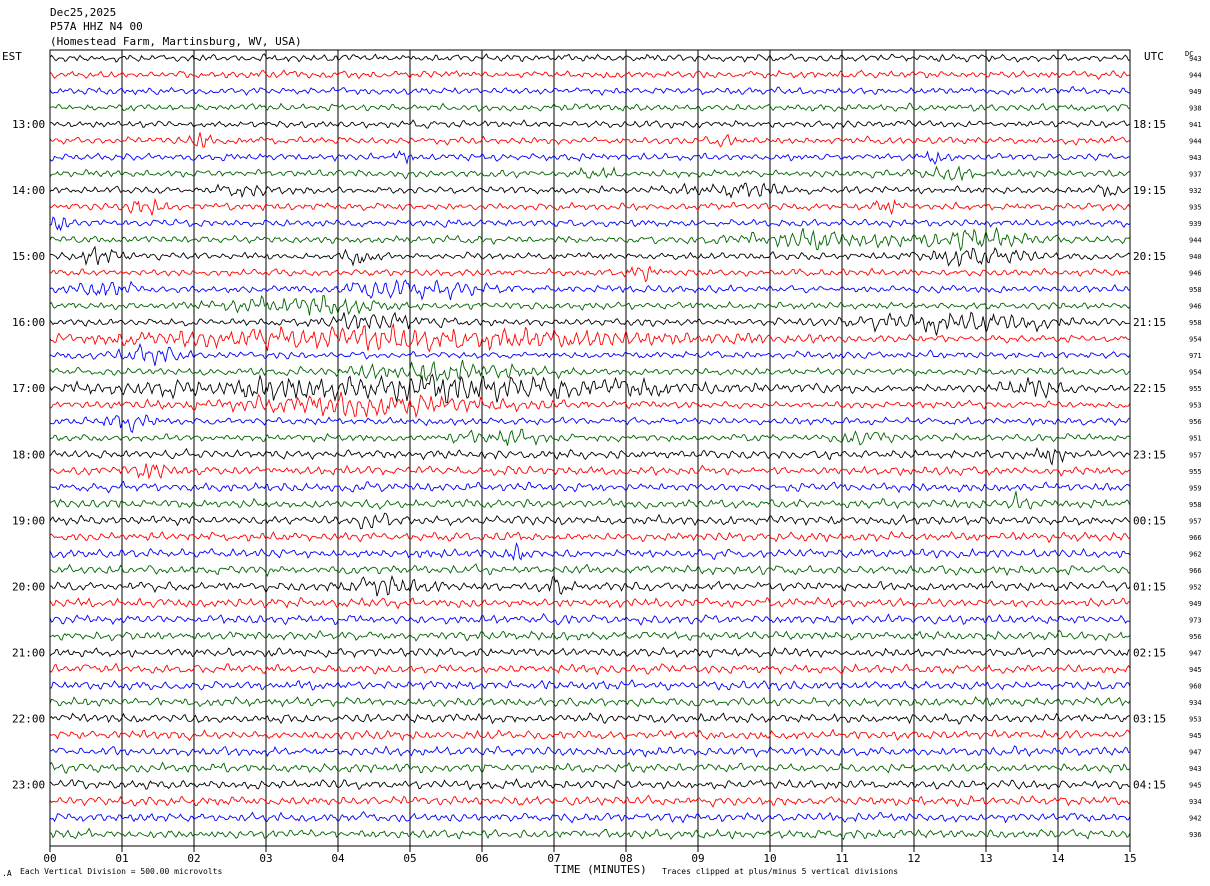 This screenshot has width=1210, height=886. Describe the element at coordinates (28, 652) in the screenshot. I see `est-label: 21:00` at that location.